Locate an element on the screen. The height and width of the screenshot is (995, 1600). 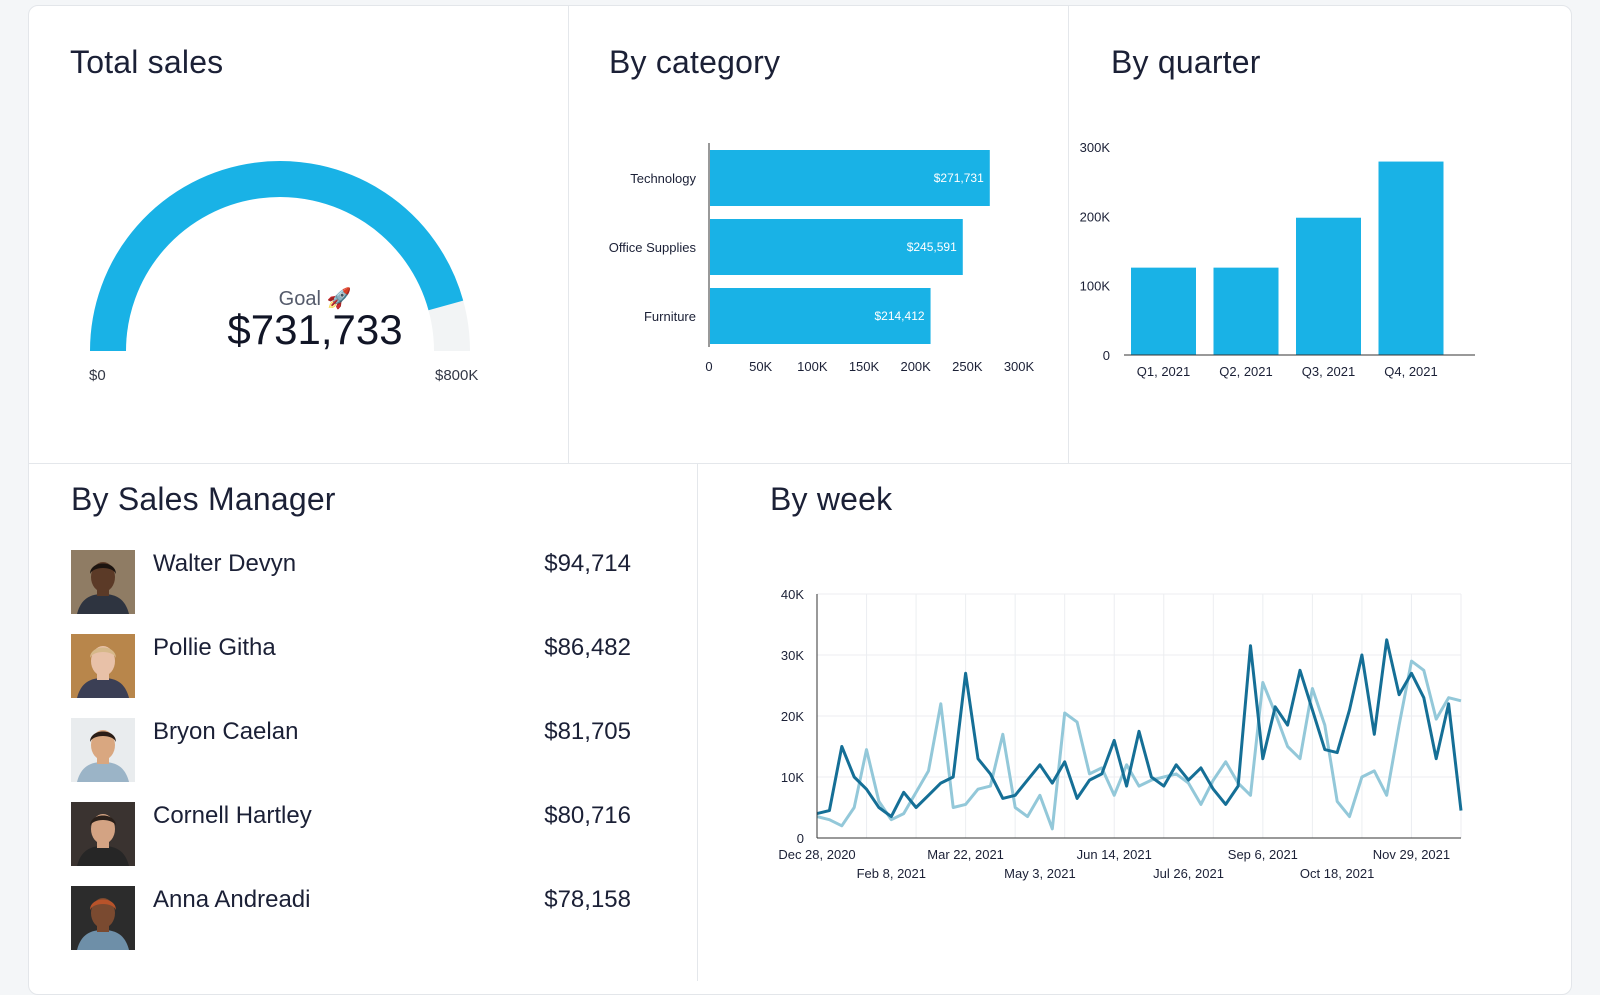
week-x-tick: May 3, 2021 is located at coordinates (1040, 873).